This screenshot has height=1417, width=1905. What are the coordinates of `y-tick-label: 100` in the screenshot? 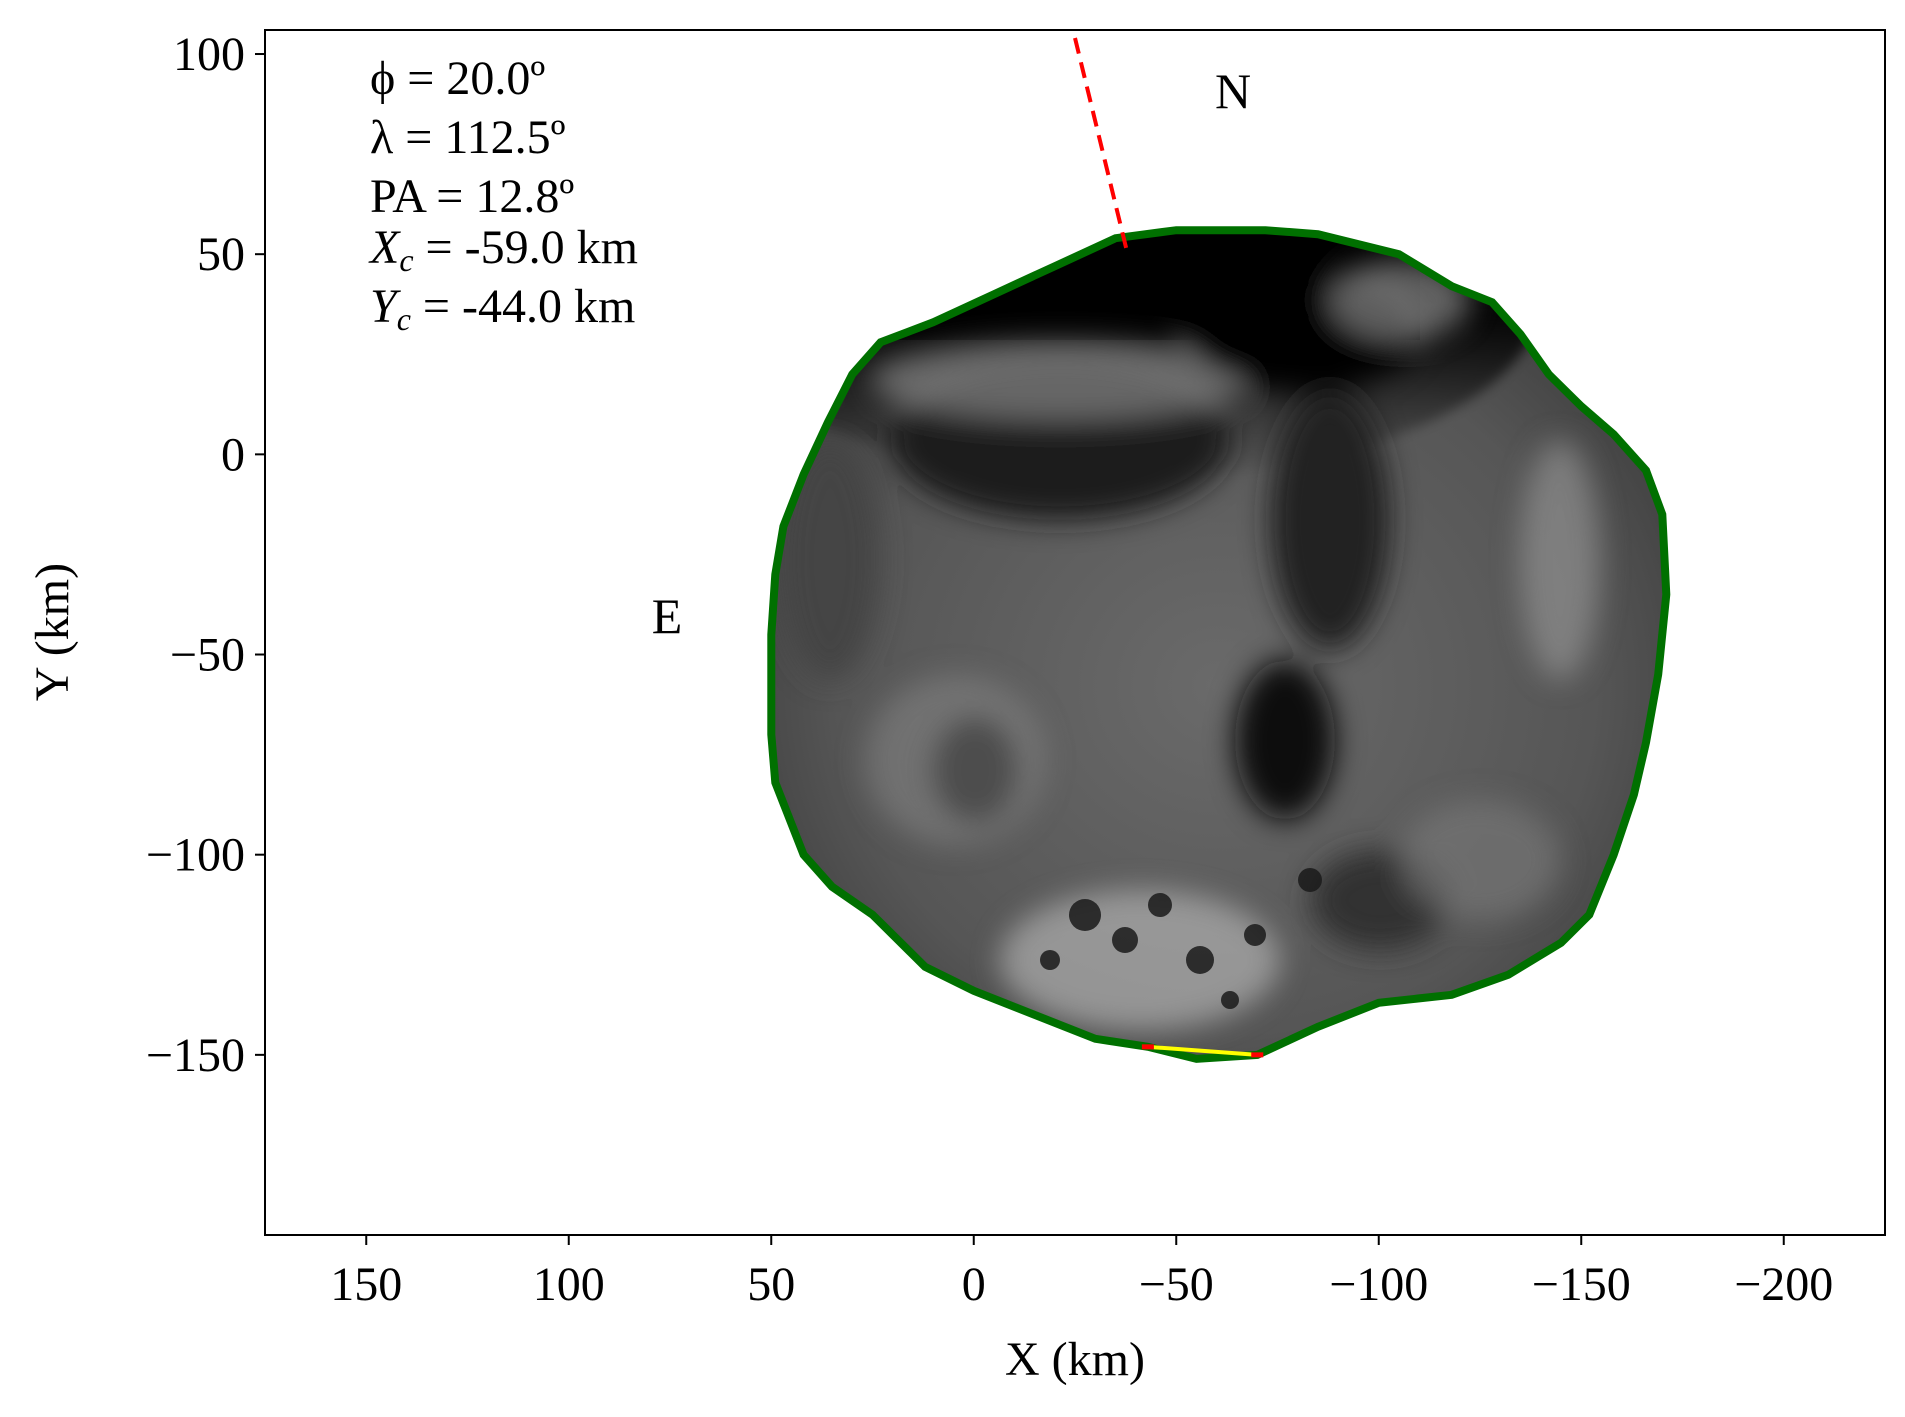 It's located at (209, 54).